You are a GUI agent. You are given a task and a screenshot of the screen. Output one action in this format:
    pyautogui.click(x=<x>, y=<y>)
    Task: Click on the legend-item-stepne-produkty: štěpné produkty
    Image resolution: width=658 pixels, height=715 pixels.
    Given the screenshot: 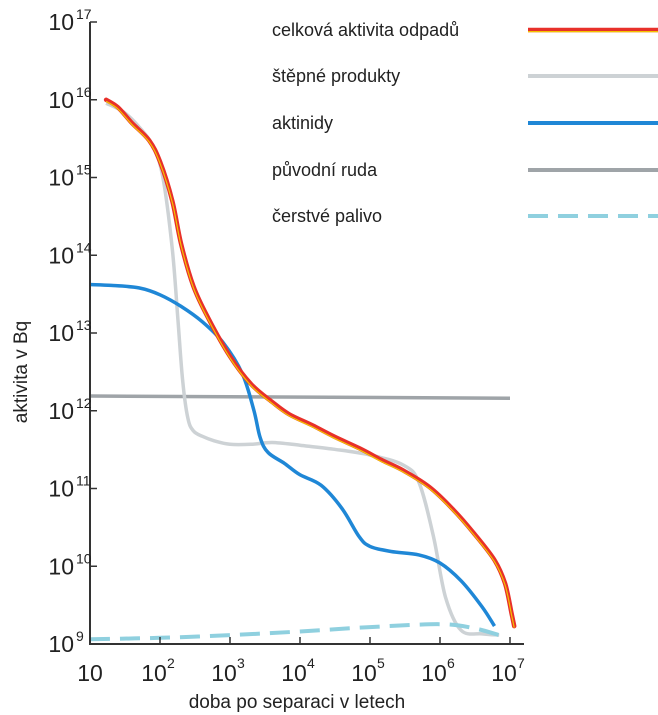 What is the action you would take?
    pyautogui.click(x=465, y=76)
    